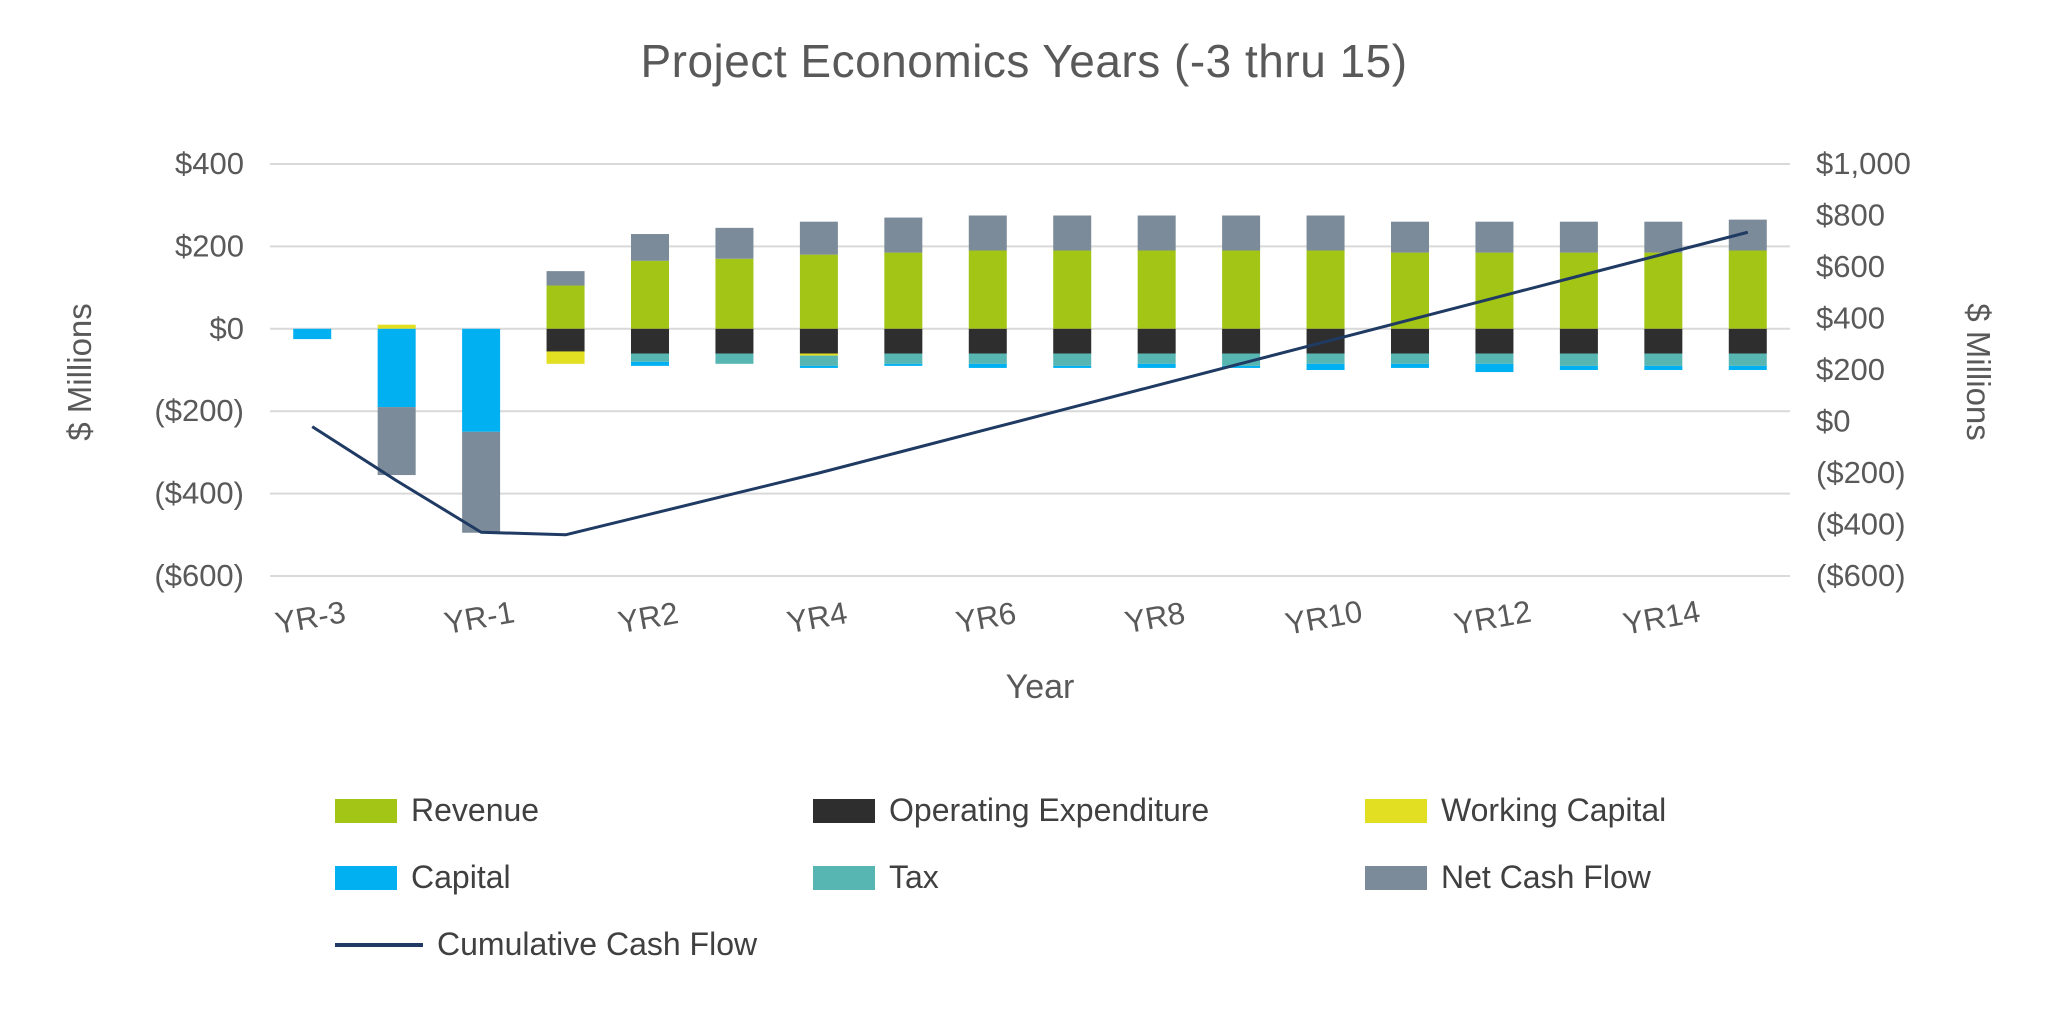  Describe the element at coordinates (1089, 877) in the screenshot. I see `legend-item-tax: Tax` at that location.